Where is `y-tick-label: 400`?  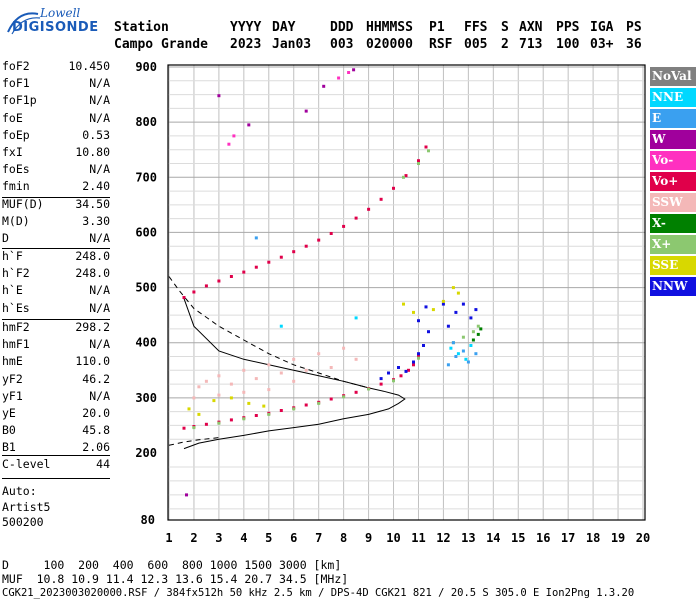 y-tick-label: 400 is located at coordinates (146, 343).